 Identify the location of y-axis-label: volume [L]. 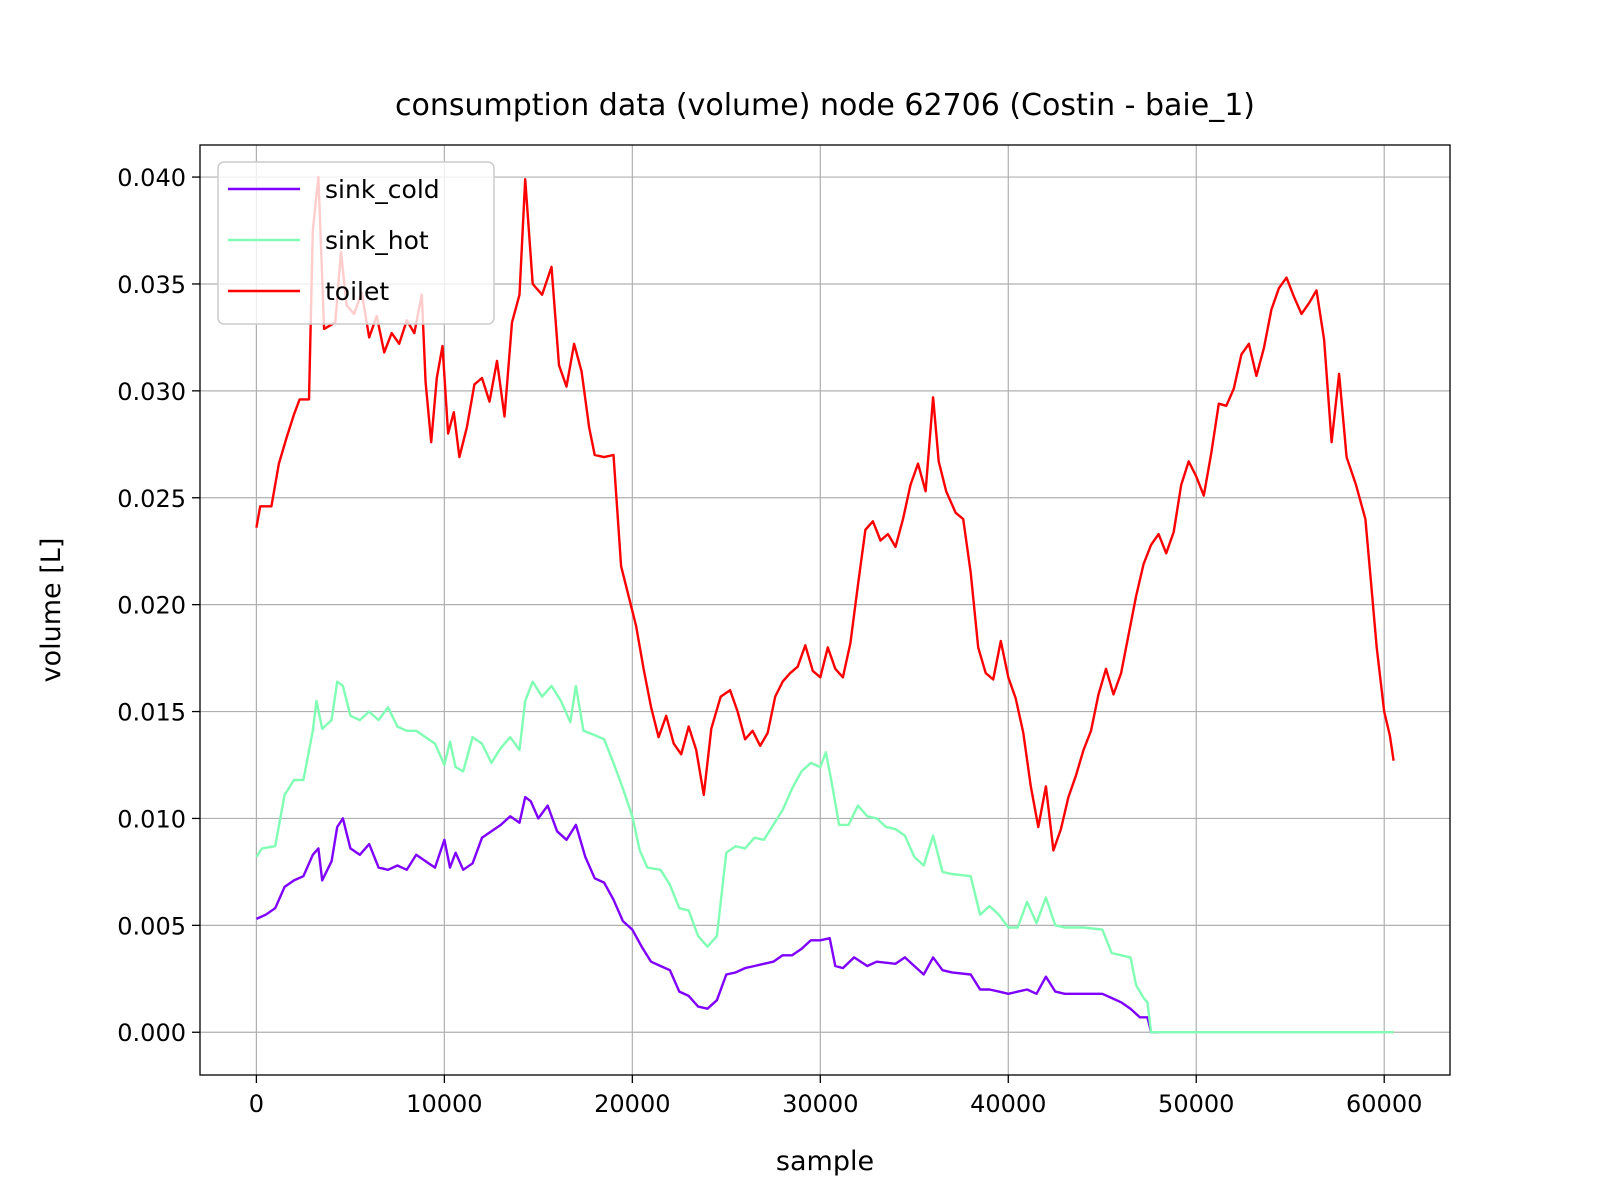
(51, 610).